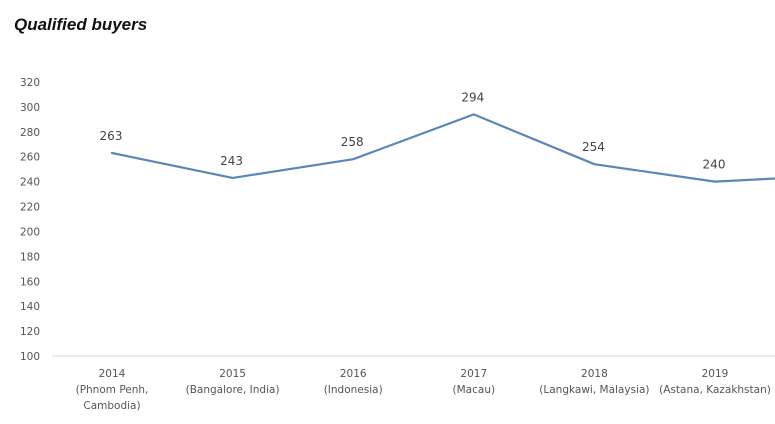  Describe the element at coordinates (30, 158) in the screenshot. I see `y-tick-label: 260` at that location.